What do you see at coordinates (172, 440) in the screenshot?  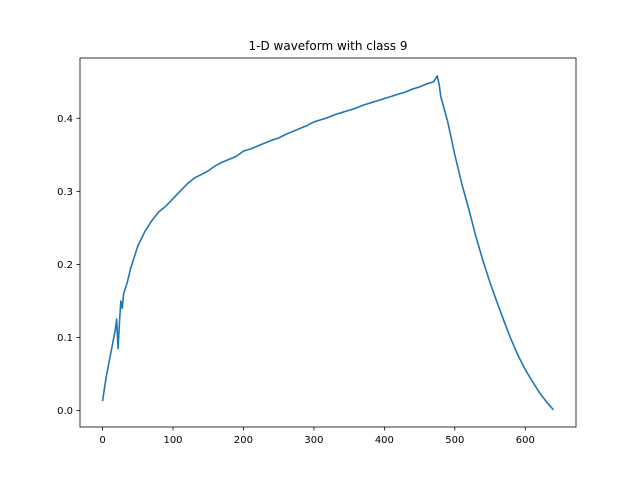 I see `x-tick-label: 100` at bounding box center [172, 440].